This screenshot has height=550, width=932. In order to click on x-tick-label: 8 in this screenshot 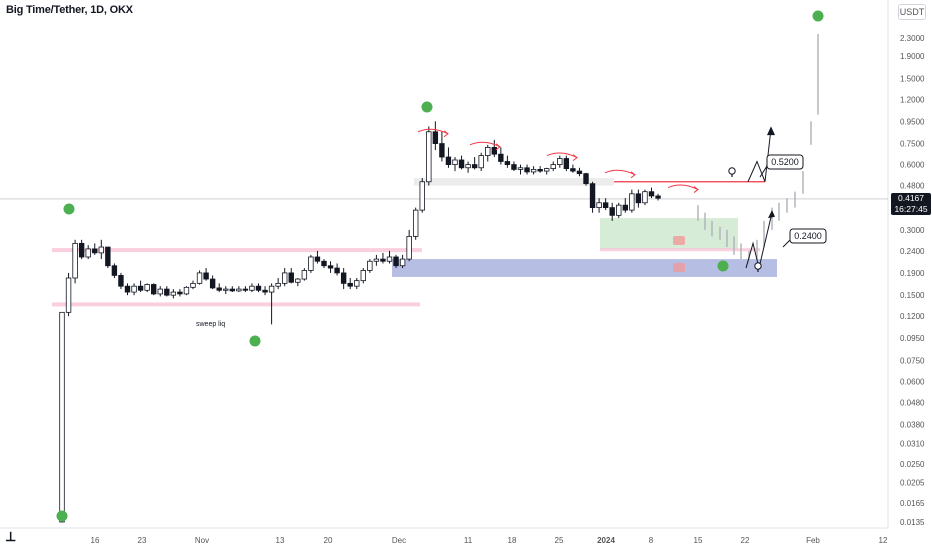, I will do `click(651, 540)`.